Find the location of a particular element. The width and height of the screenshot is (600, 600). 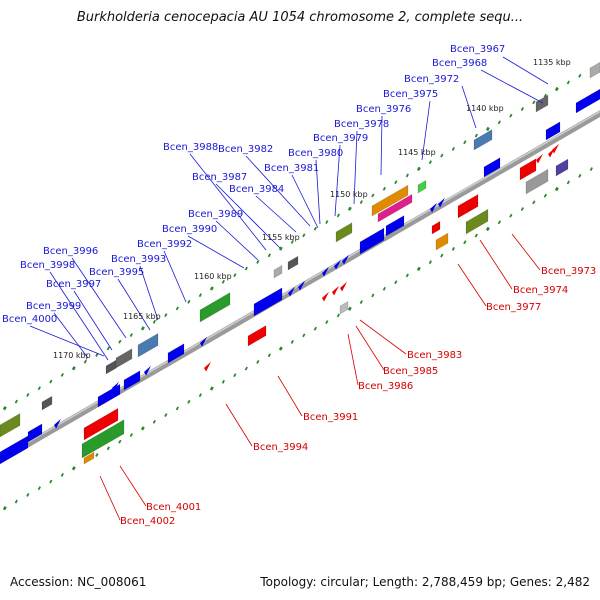

gene-label: Bcen_3989 is located at coordinates (215, 214).